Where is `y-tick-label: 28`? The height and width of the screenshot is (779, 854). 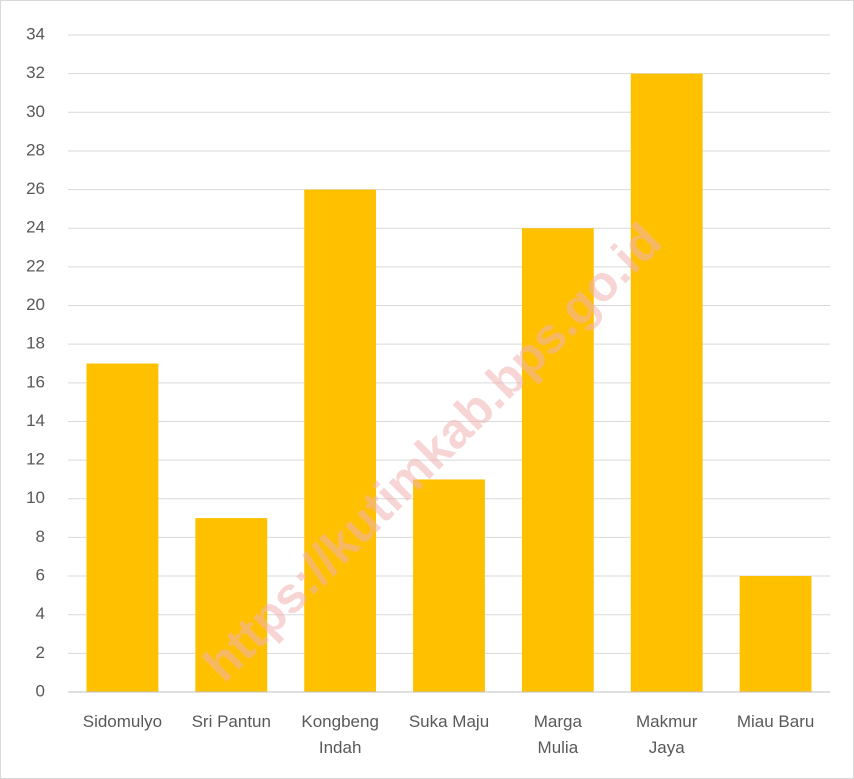 y-tick-label: 28 is located at coordinates (35, 149).